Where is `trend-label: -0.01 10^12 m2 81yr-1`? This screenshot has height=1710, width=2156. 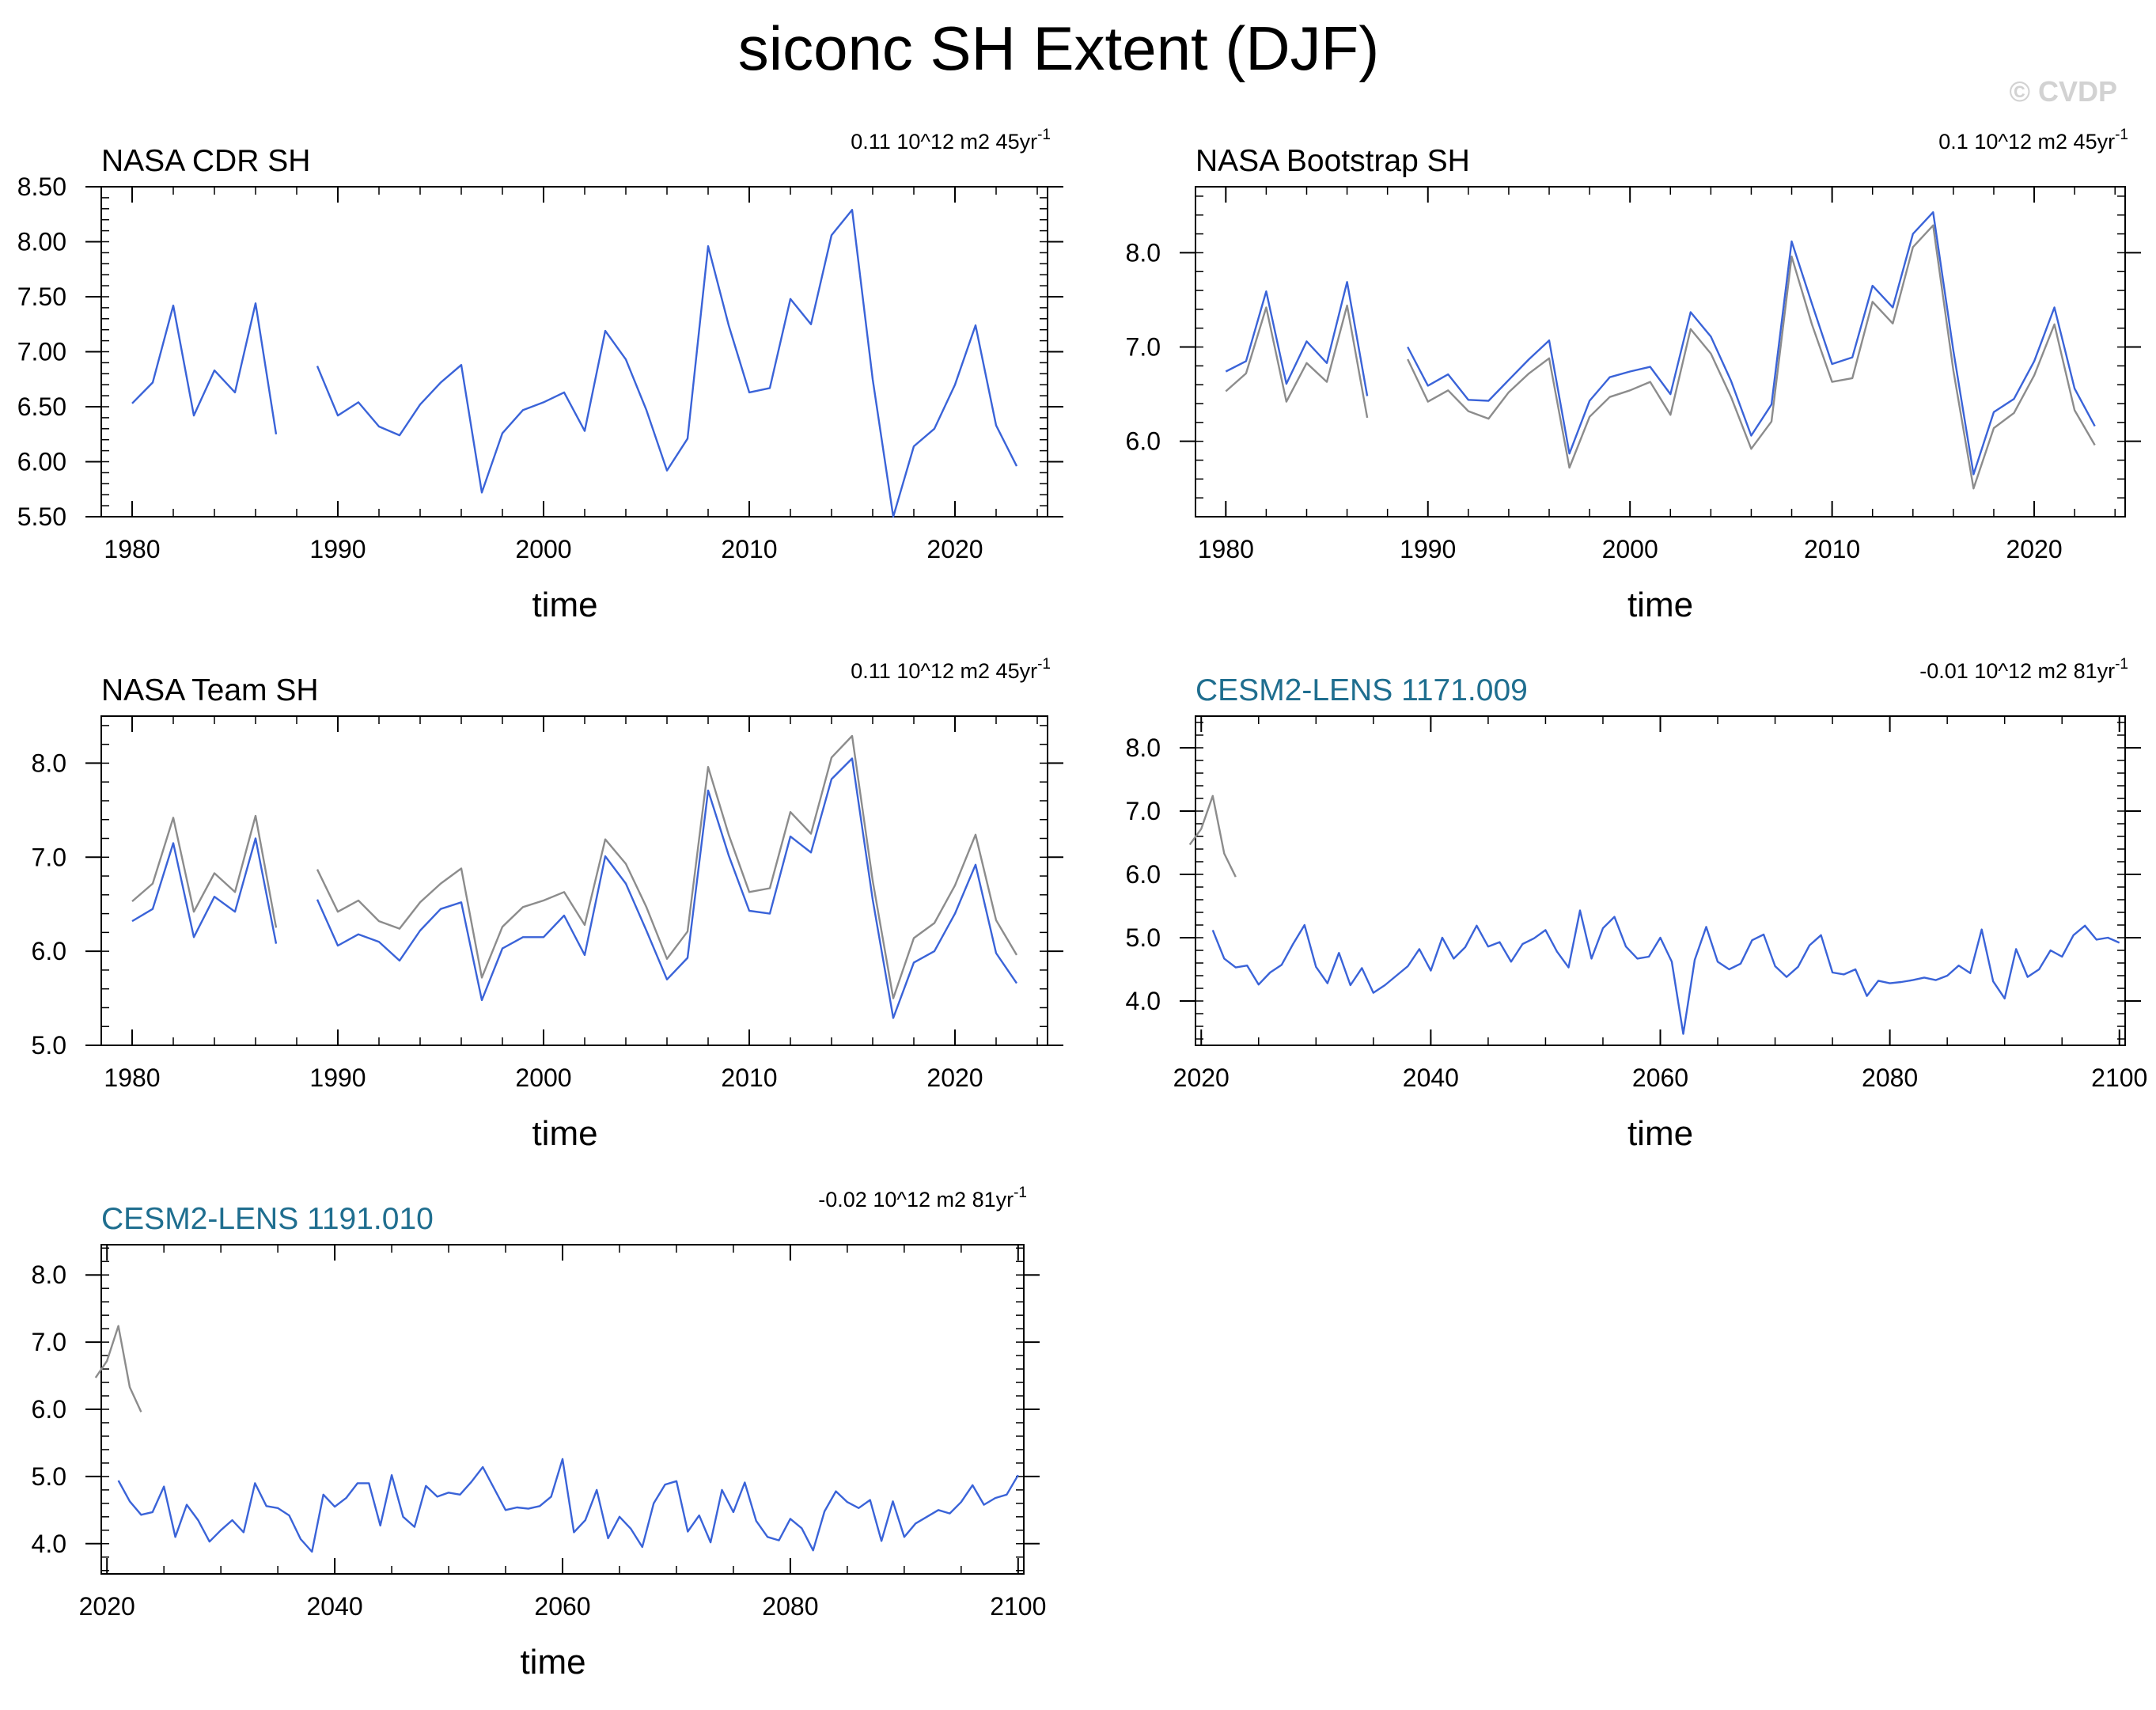
trend-label: -0.01 10^12 m2 81yr-1 is located at coordinates (2023, 669).